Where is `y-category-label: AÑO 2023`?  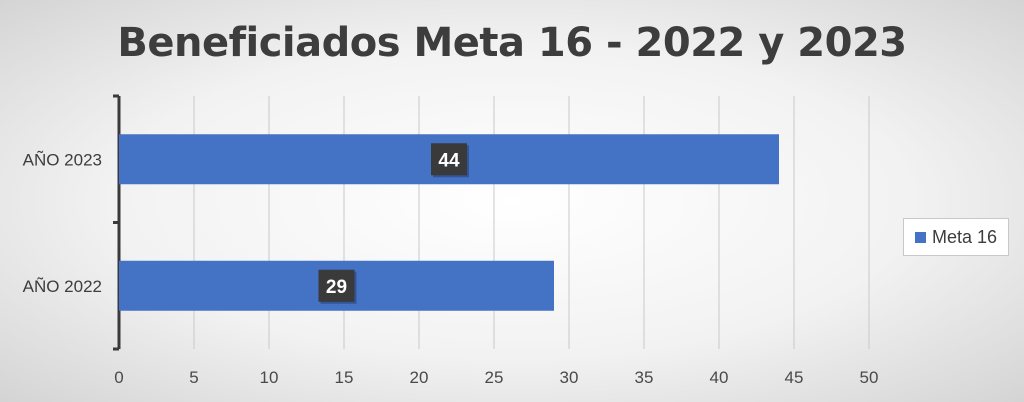
y-category-label: AÑO 2023 is located at coordinates (62, 159).